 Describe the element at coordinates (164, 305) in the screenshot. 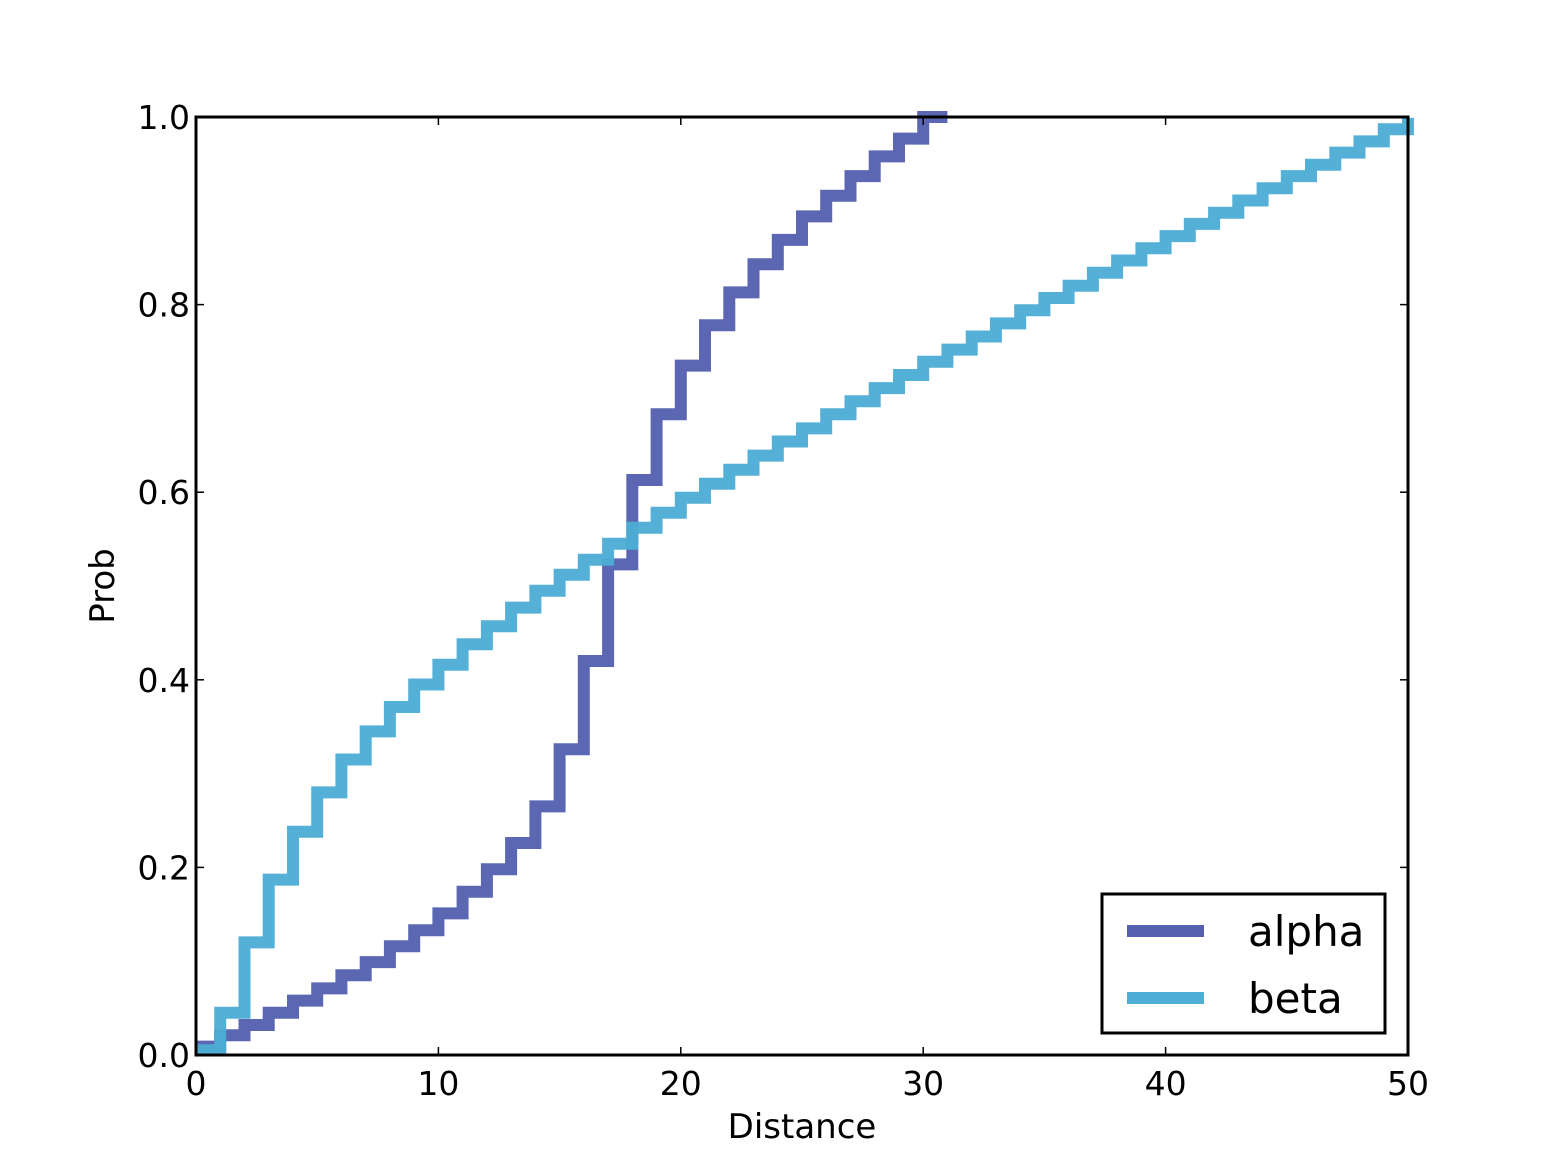

I see `y-tick-label: 0.8` at that location.